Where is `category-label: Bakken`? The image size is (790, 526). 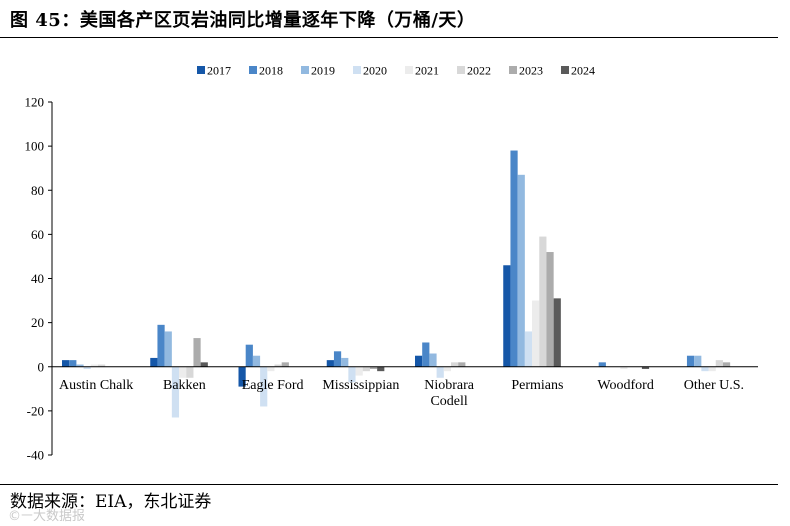
category-label: Bakken is located at coordinates (184, 385).